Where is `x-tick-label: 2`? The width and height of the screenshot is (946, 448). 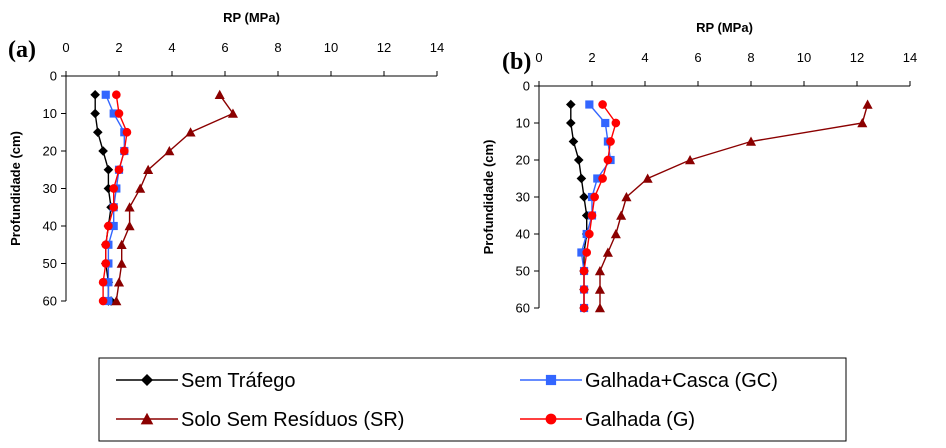 x-tick-label: 2 is located at coordinates (591, 57).